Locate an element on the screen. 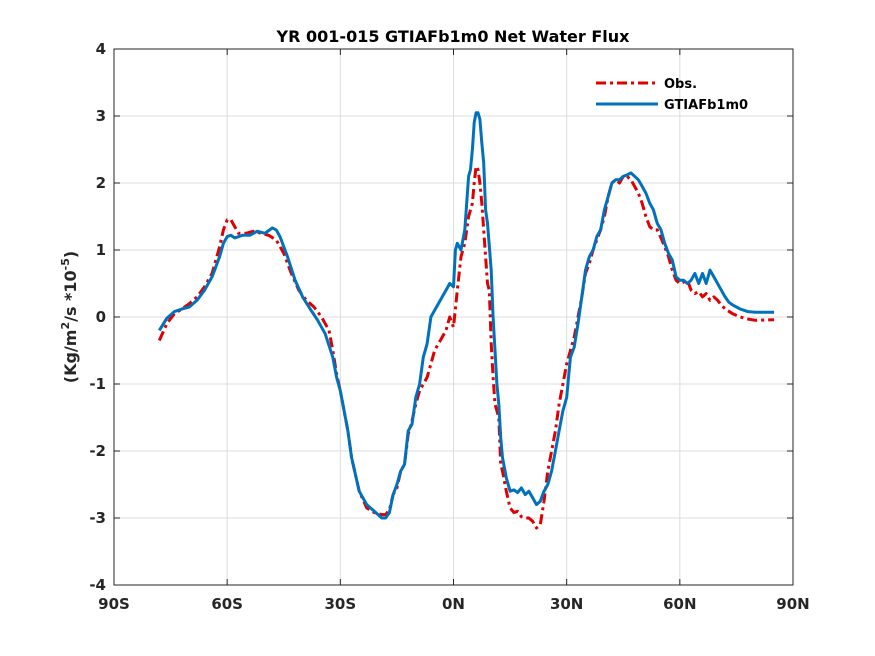 This screenshot has width=875, height=656. x-tick-label: 0N is located at coordinates (453, 604).